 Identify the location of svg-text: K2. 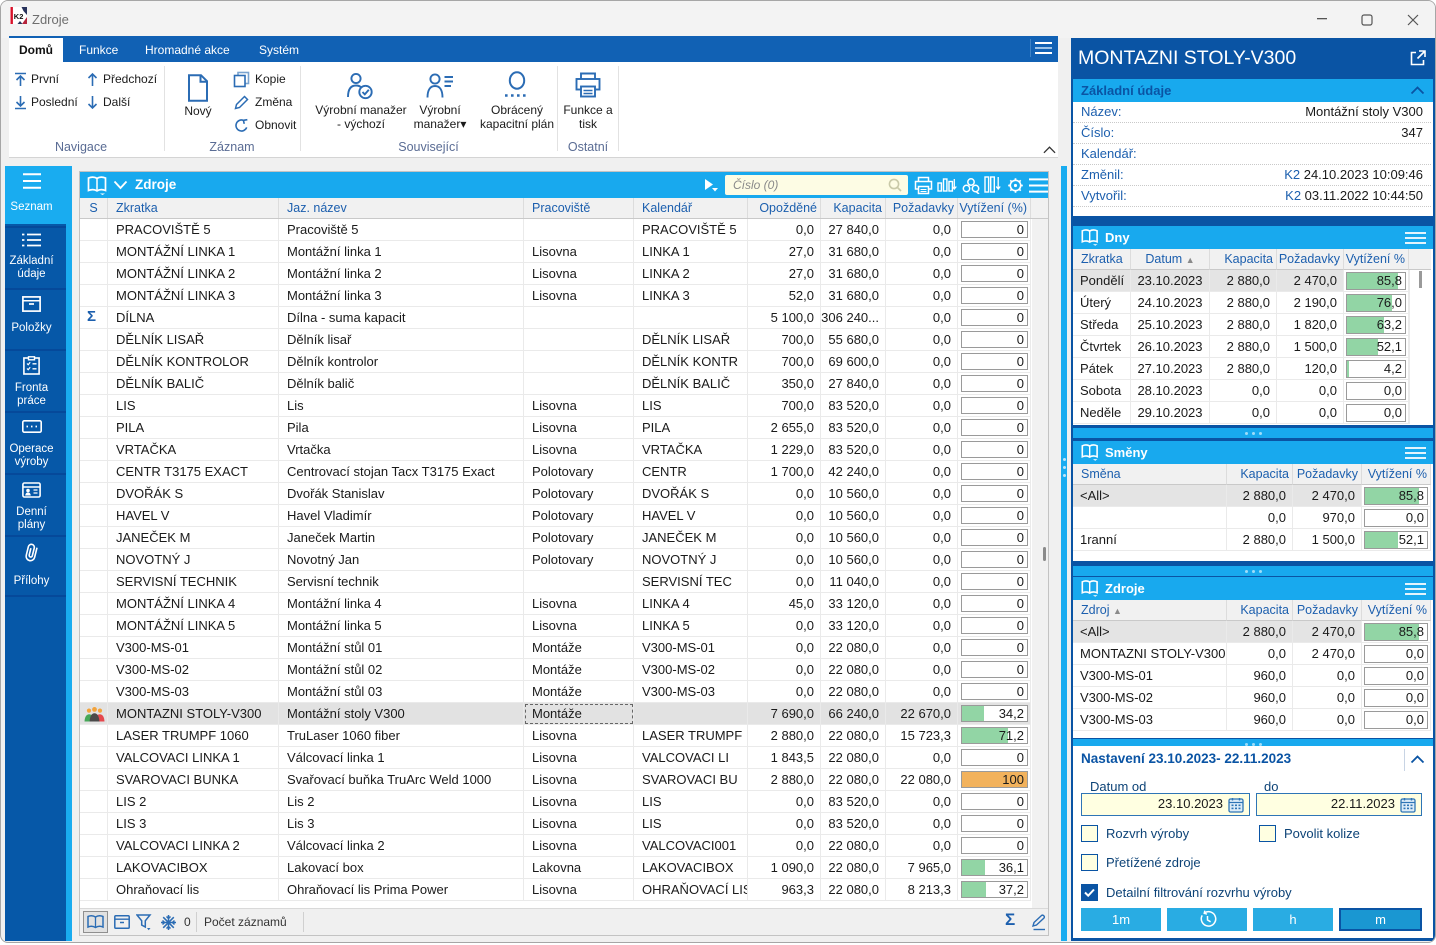
(19, 16).